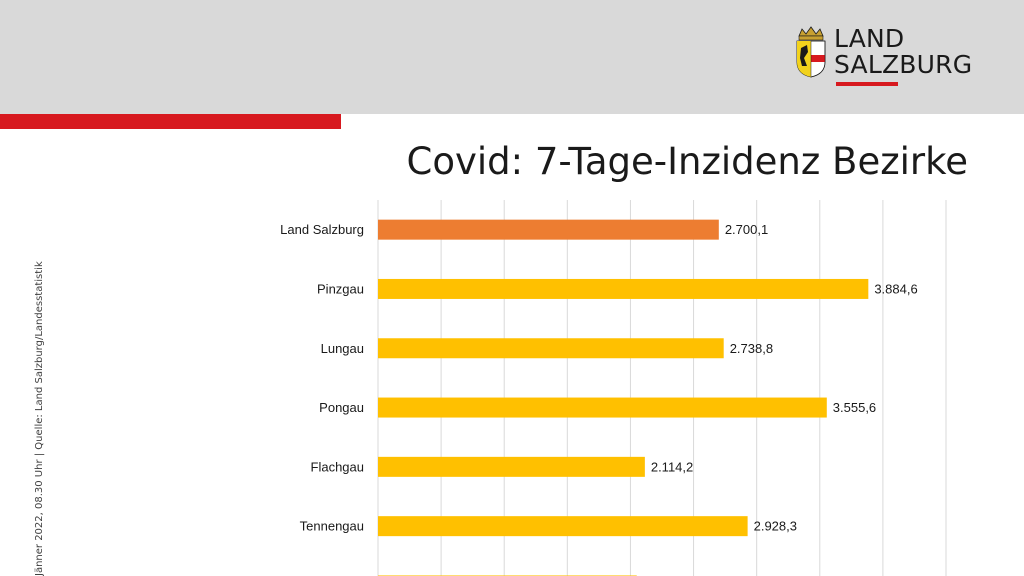 This screenshot has width=1024, height=576. What do you see at coordinates (903, 64) in the screenshot?
I see `logo-text-line2: SALZBURG` at bounding box center [903, 64].